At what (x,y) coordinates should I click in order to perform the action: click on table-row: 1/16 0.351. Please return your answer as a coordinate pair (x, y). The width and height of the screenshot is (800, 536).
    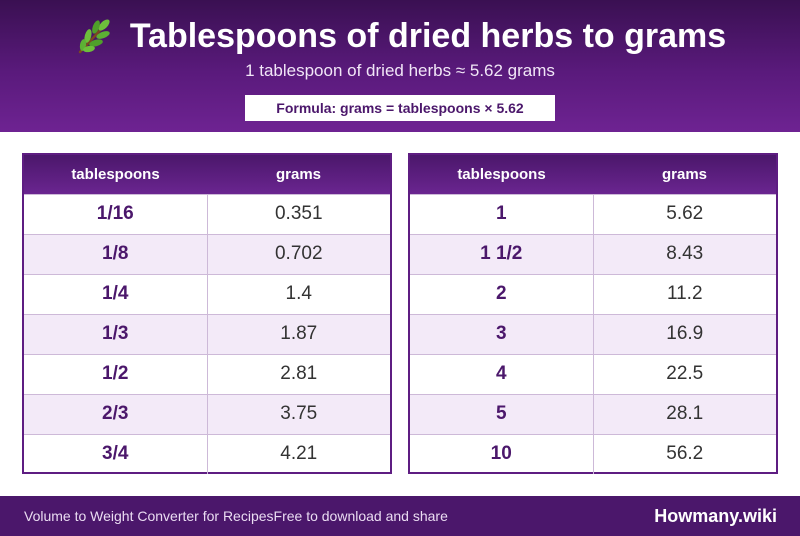
    Looking at the image, I should click on (207, 213).